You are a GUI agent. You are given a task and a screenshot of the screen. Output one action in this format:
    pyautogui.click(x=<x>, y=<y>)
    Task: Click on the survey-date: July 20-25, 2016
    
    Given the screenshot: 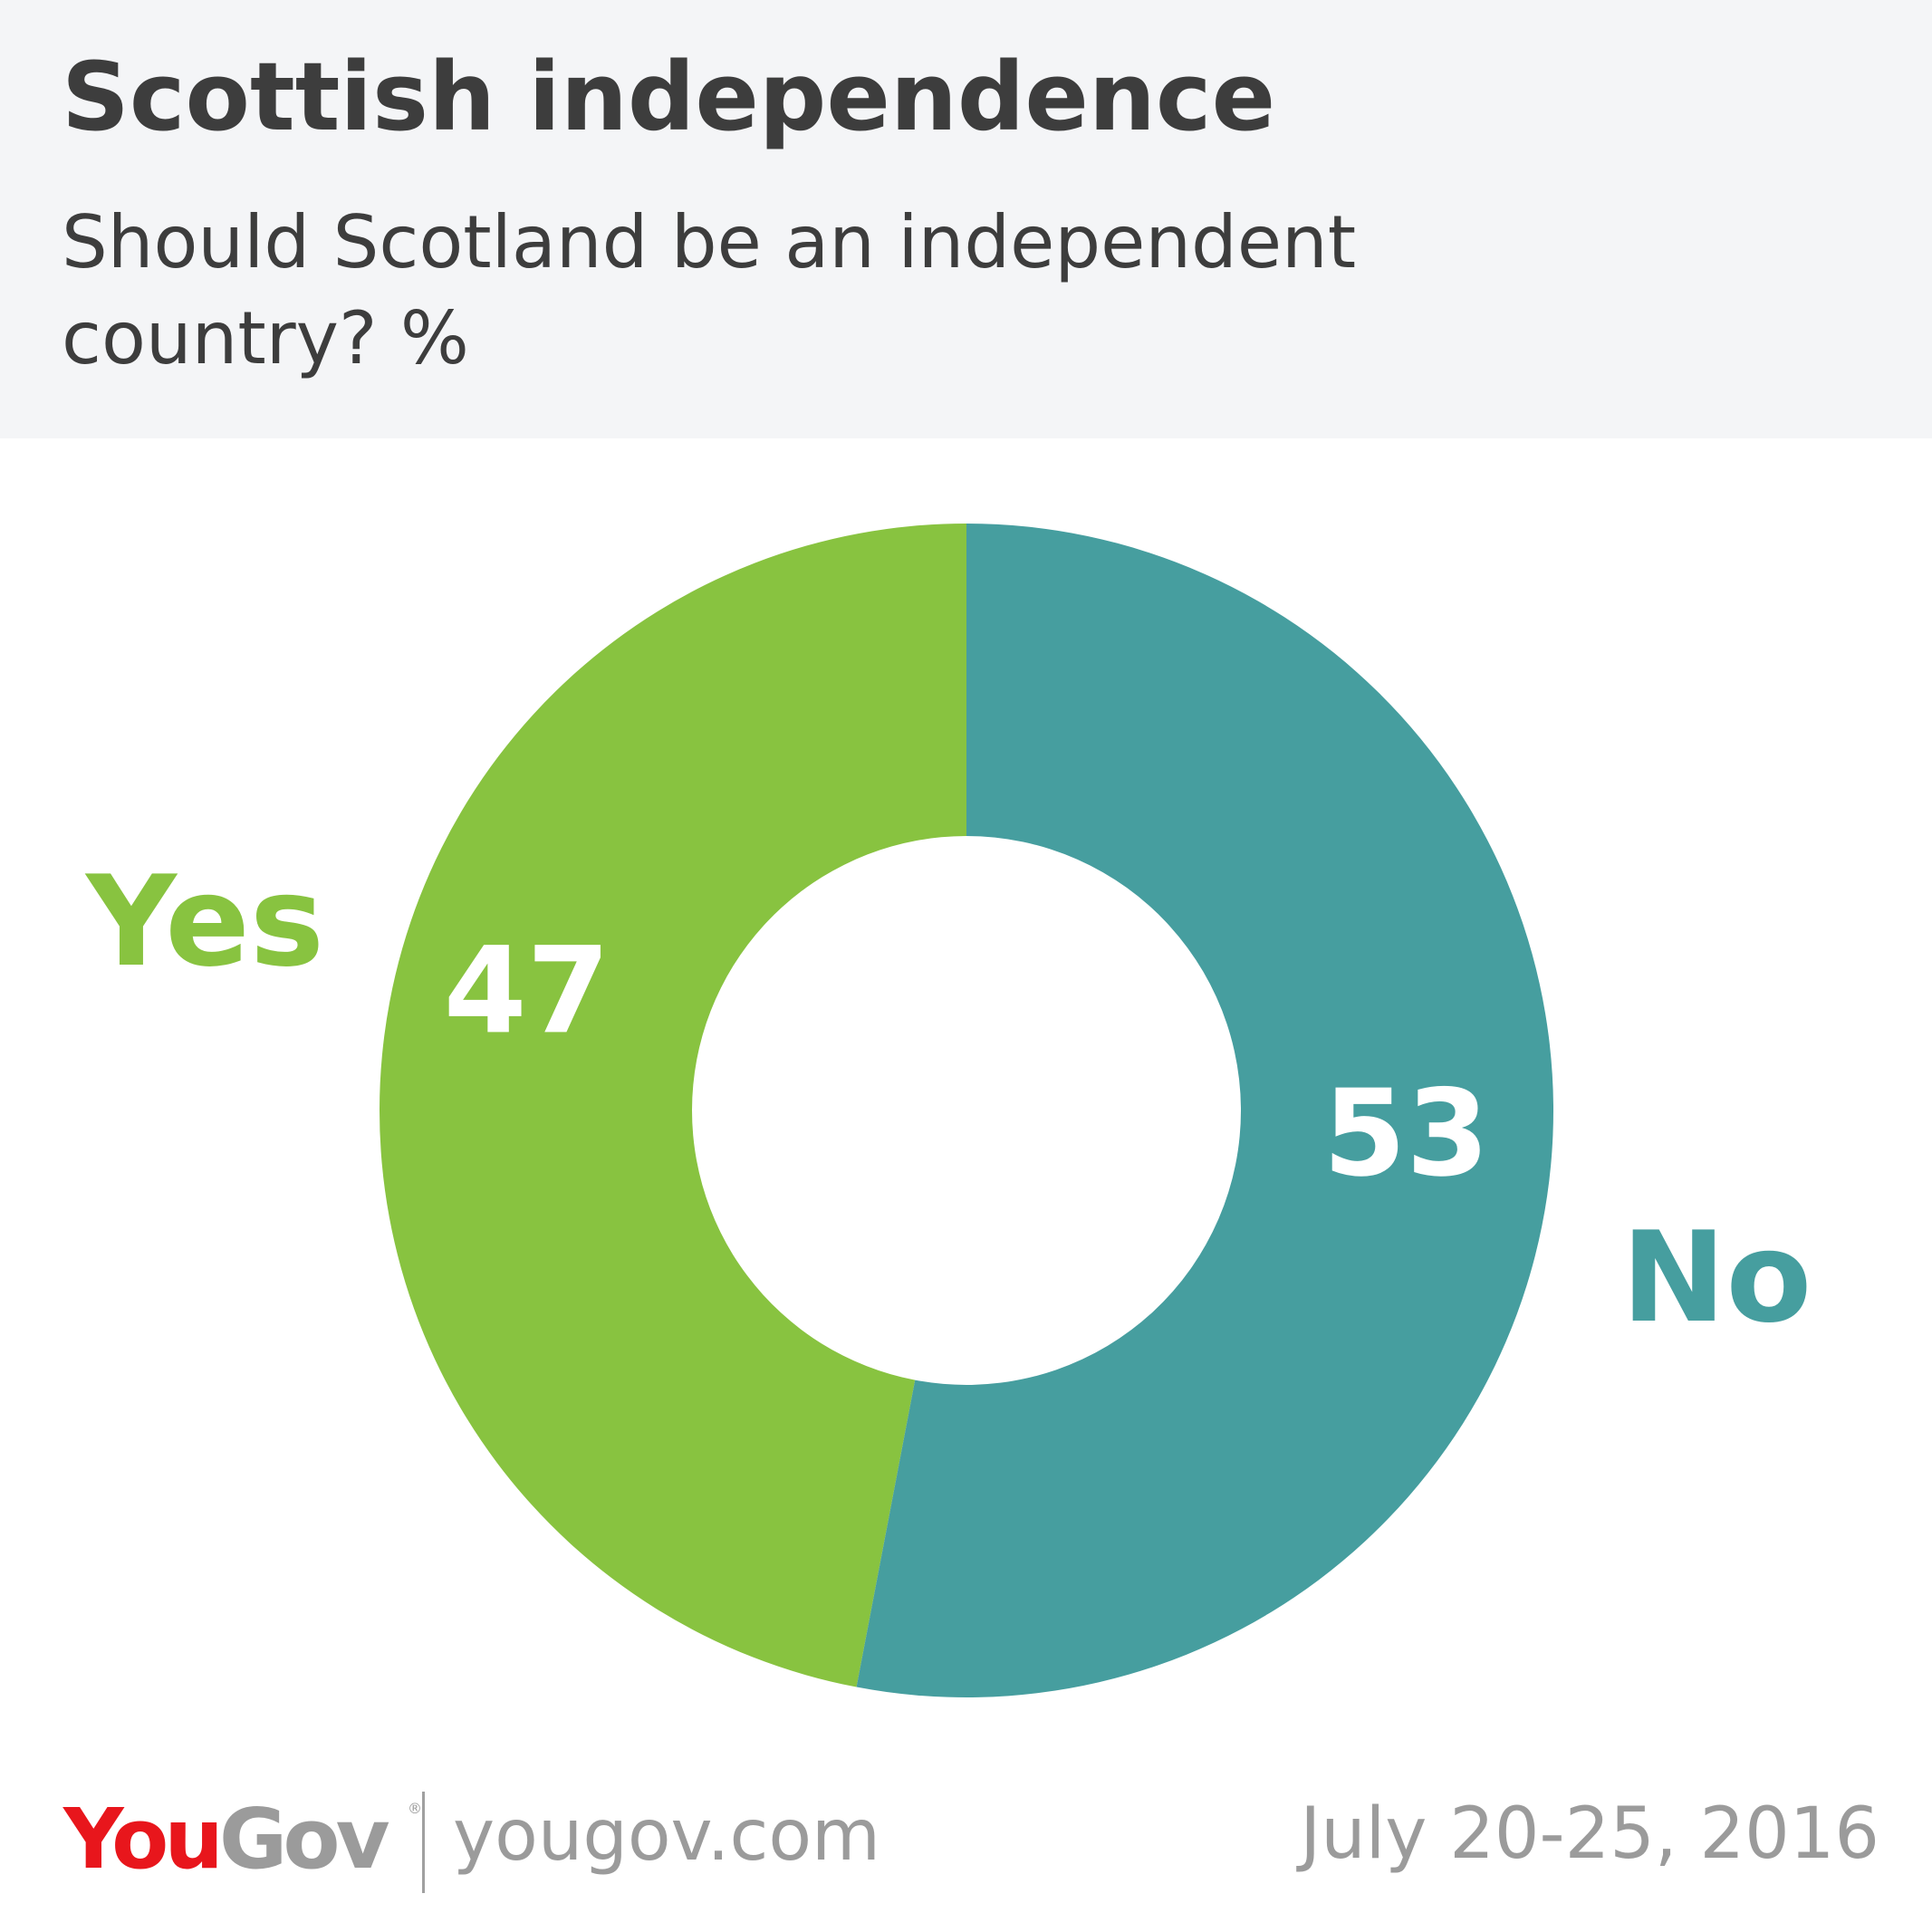 What is the action you would take?
    pyautogui.click(x=1589, y=1834)
    